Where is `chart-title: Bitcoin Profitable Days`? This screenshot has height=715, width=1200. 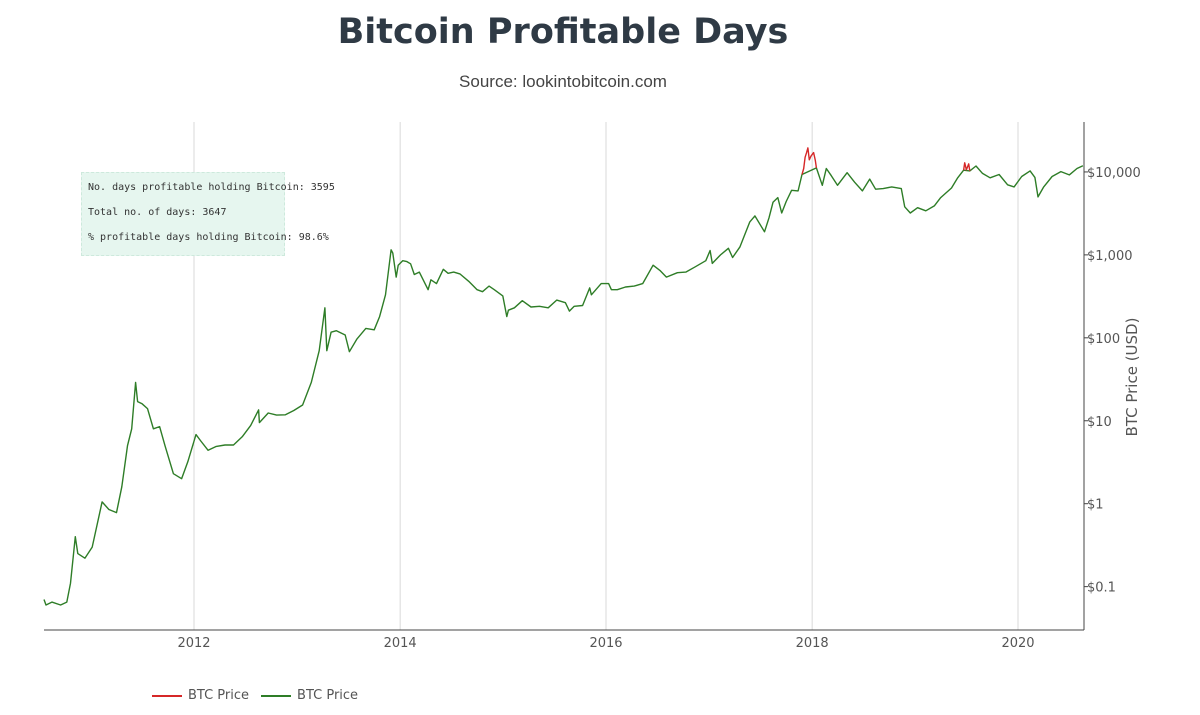
chart-title: Bitcoin Profitable Days is located at coordinates (563, 32).